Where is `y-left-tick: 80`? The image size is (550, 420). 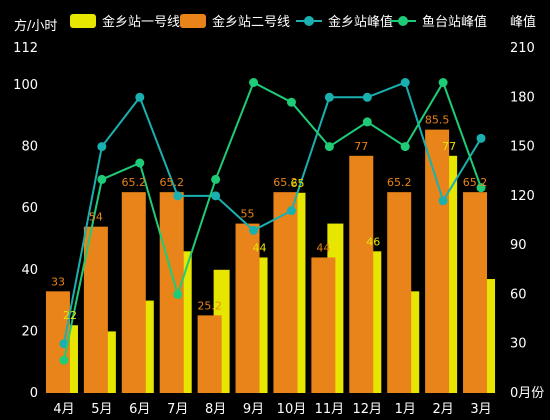 y-left-tick: 80 is located at coordinates (29, 147).